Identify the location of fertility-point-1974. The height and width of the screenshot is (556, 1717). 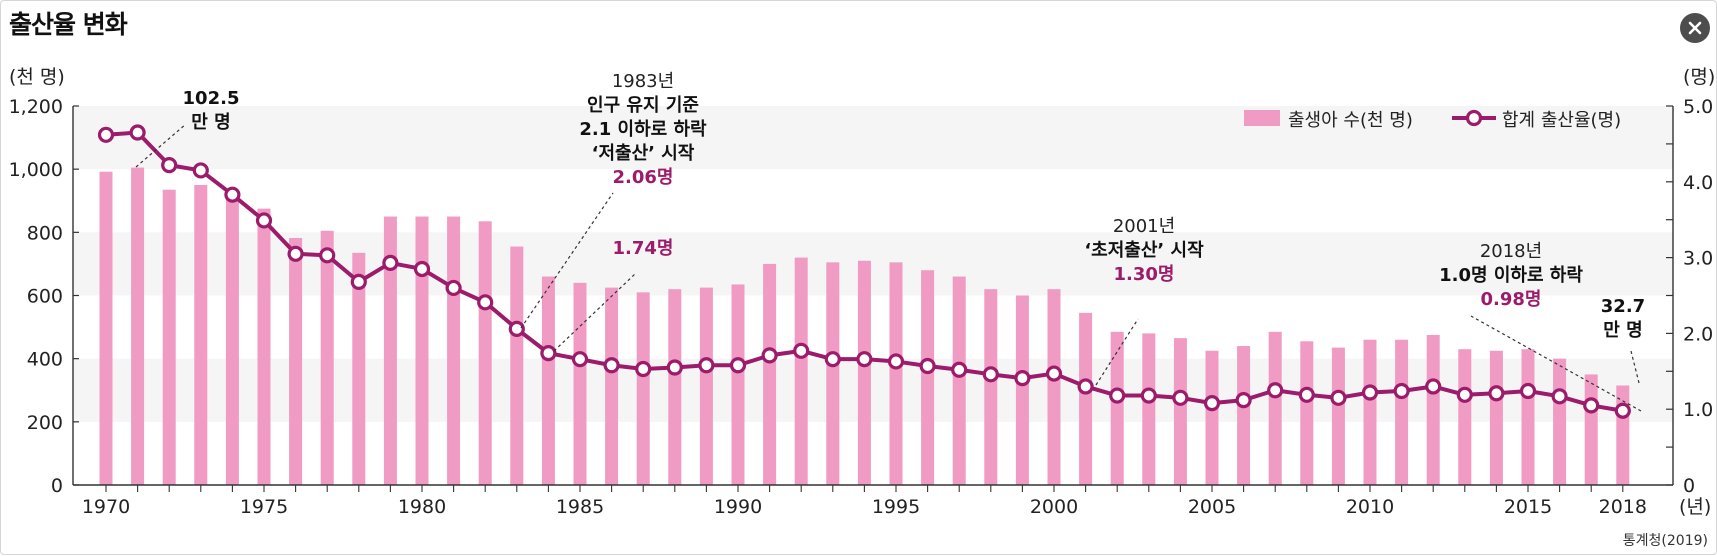
(232, 194).